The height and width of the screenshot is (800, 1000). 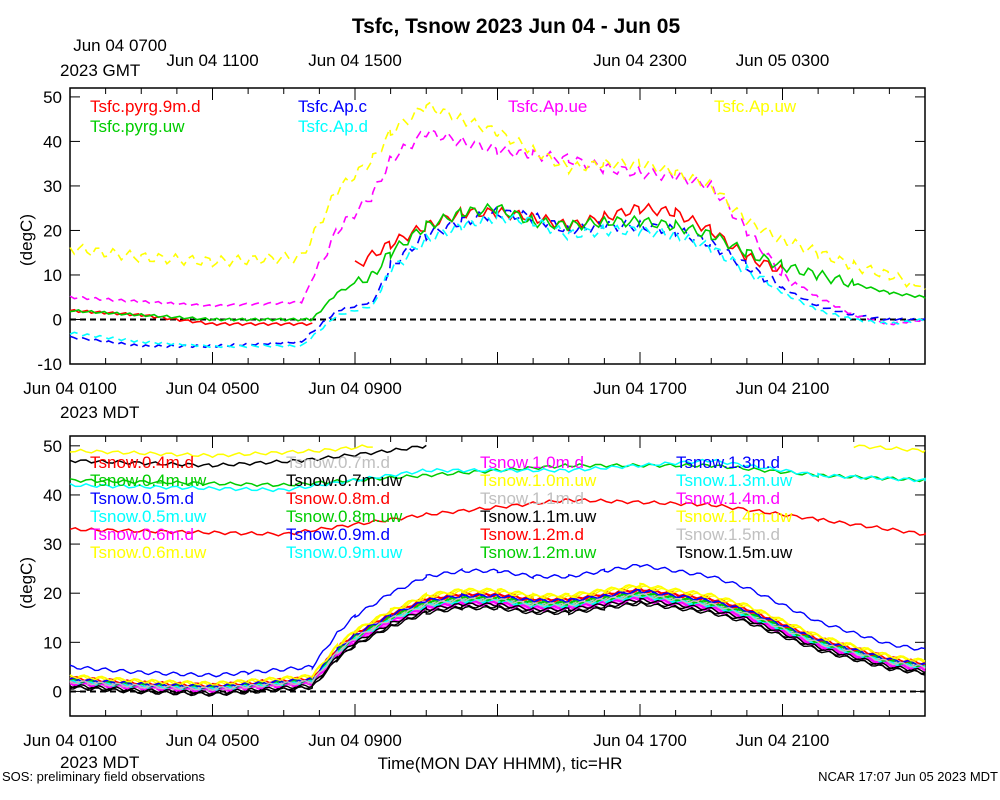 What do you see at coordinates (148, 552) in the screenshot?
I see `legend-tsnow-0-6m-uw: Tsnow.0.6m.uw` at bounding box center [148, 552].